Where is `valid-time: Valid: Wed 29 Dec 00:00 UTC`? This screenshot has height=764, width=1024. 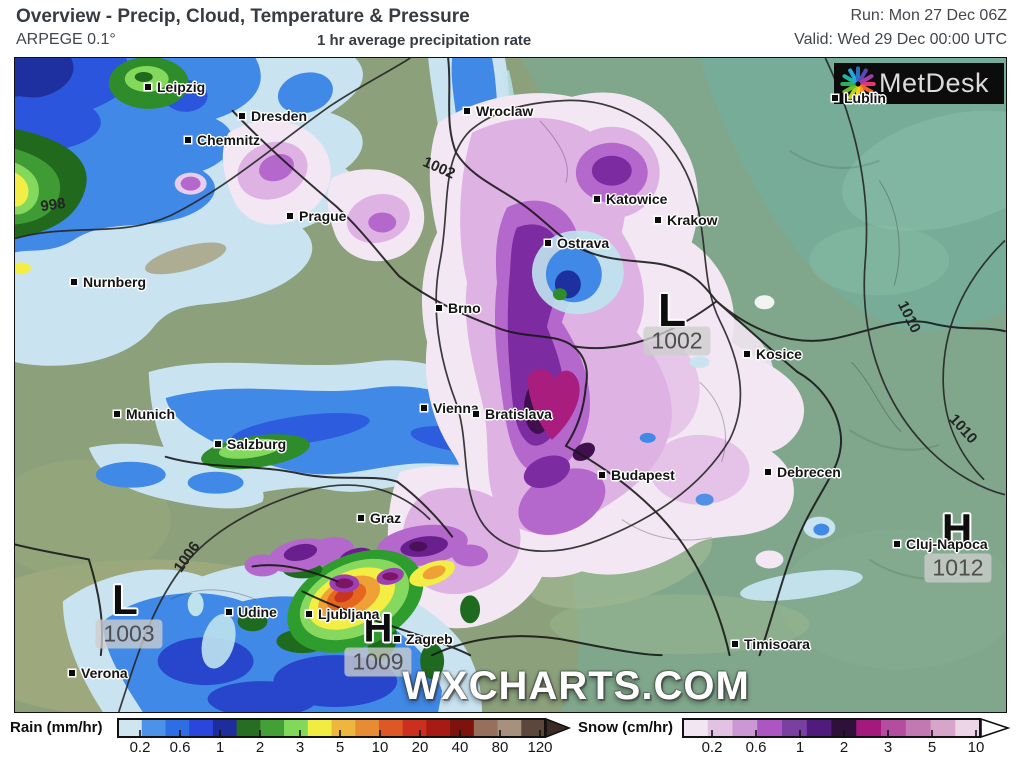
valid-time: Valid: Wed 29 Dec 00:00 UTC is located at coordinates (900, 39).